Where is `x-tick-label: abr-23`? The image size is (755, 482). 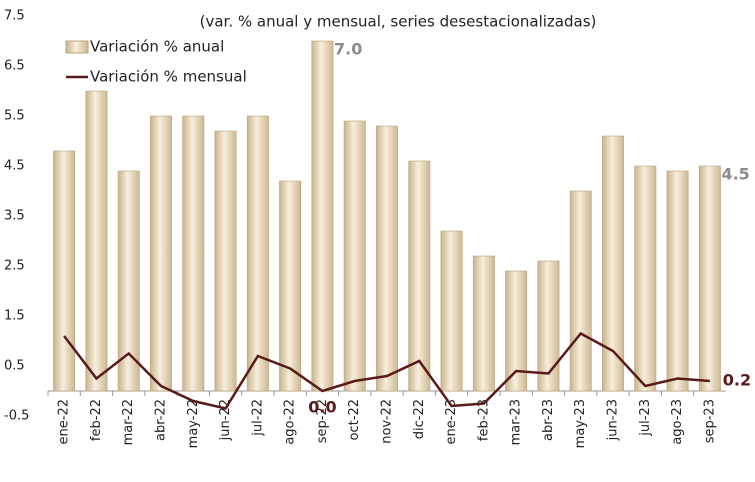
x-tick-label: abr-23 is located at coordinates (548, 420).